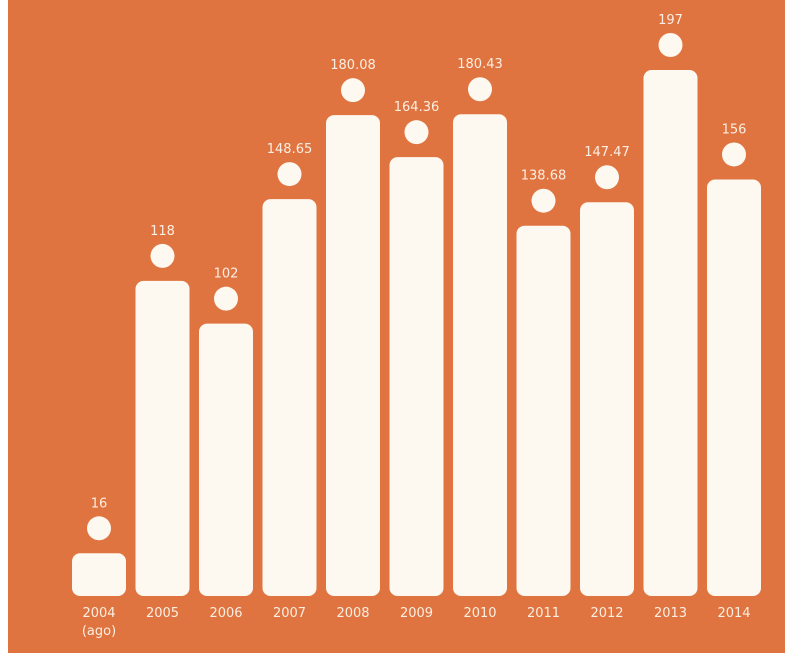 Image resolution: width=785 pixels, height=653 pixels. Describe the element at coordinates (162, 231) in the screenshot. I see `value-label: 118` at that location.